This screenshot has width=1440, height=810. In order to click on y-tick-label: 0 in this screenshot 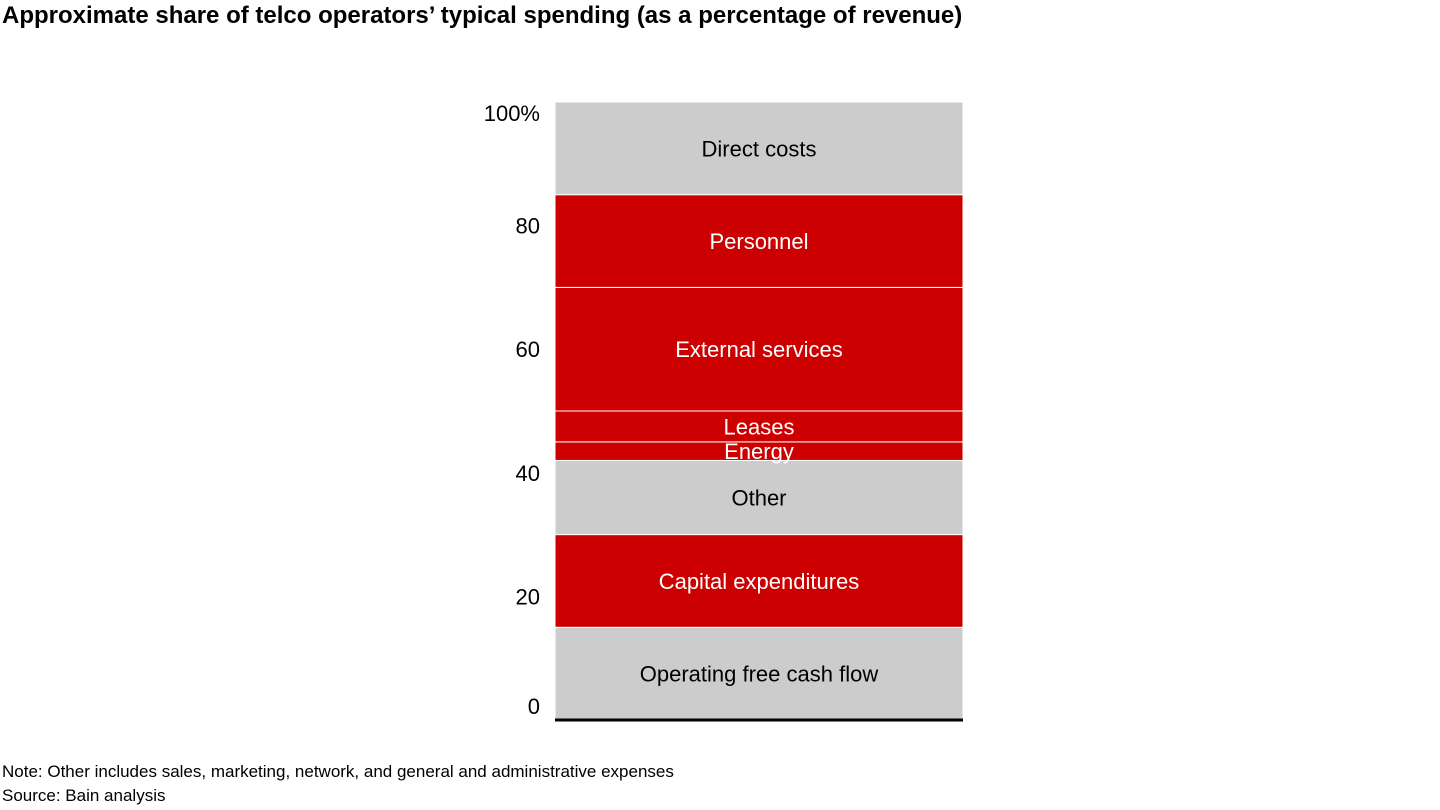, I will do `click(534, 706)`.